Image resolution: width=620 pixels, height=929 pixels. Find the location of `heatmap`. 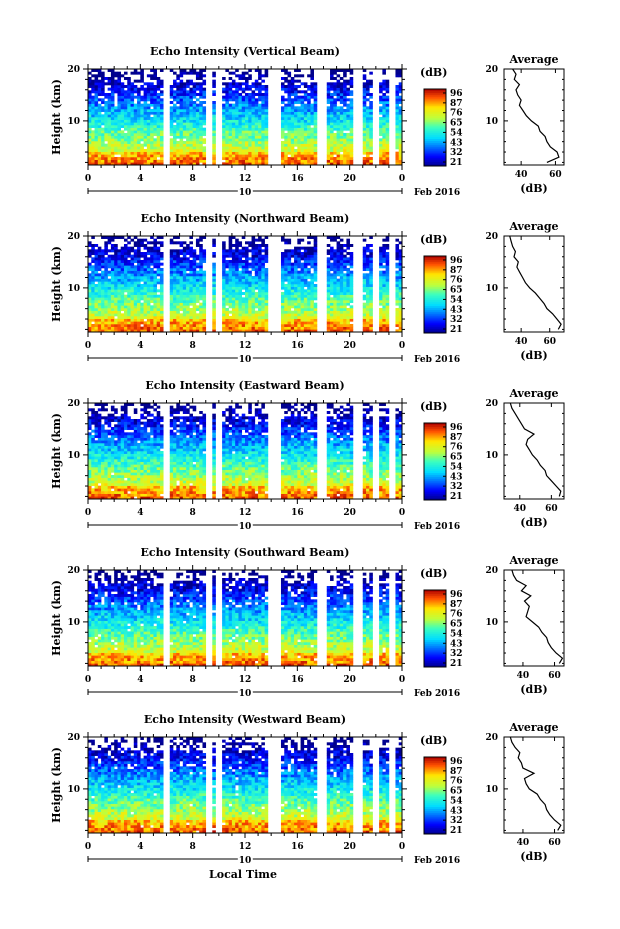

heatmap is located at coordinates (245, 117).